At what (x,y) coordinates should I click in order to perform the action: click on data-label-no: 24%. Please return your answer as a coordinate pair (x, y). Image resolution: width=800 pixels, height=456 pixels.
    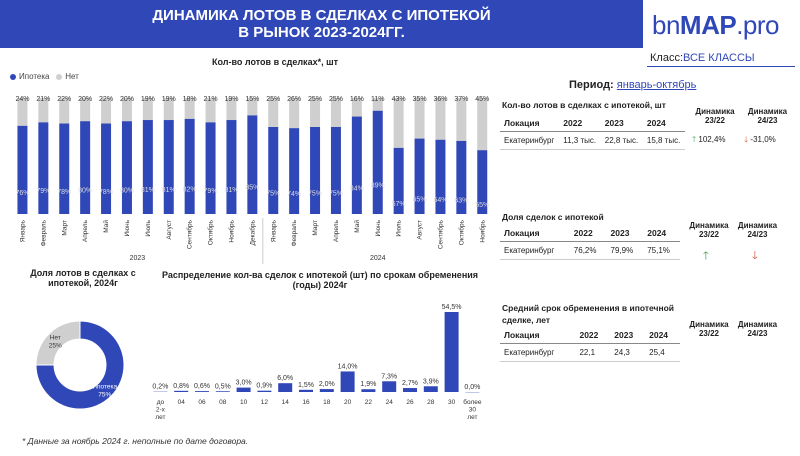
    Looking at the image, I should click on (22, 99).